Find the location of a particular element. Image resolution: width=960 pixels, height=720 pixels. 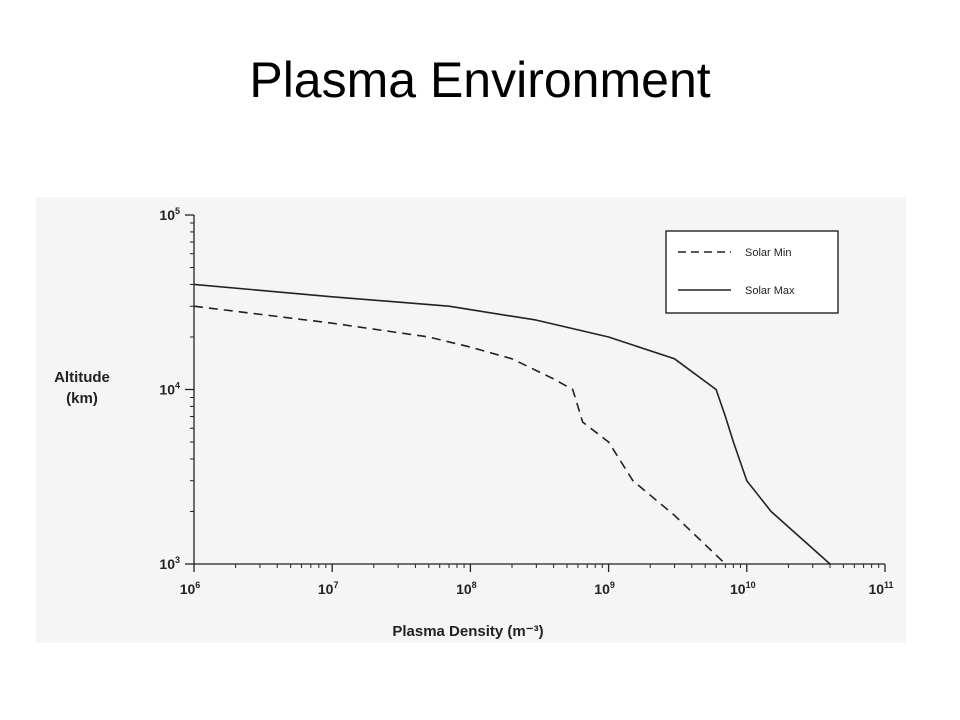

x-tick-label: 10⁶ is located at coordinates (190, 588).